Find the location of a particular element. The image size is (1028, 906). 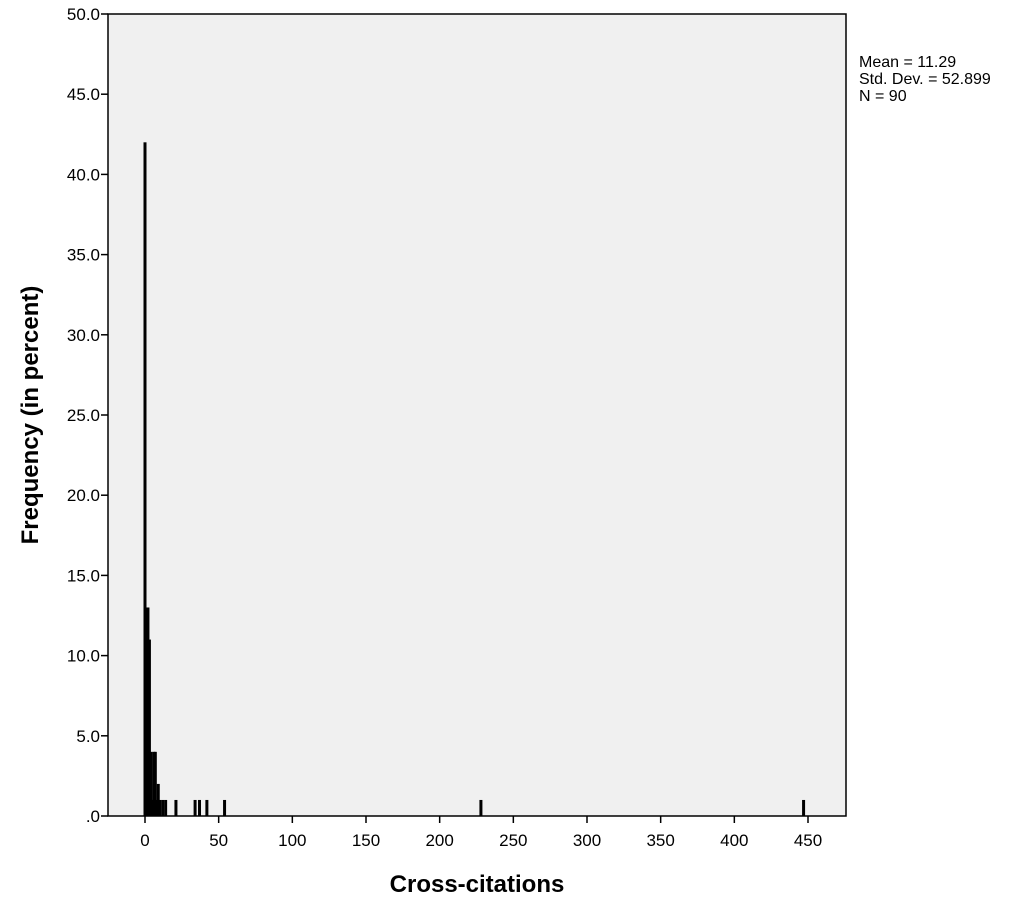

x-tick-label: 400 is located at coordinates (734, 840).